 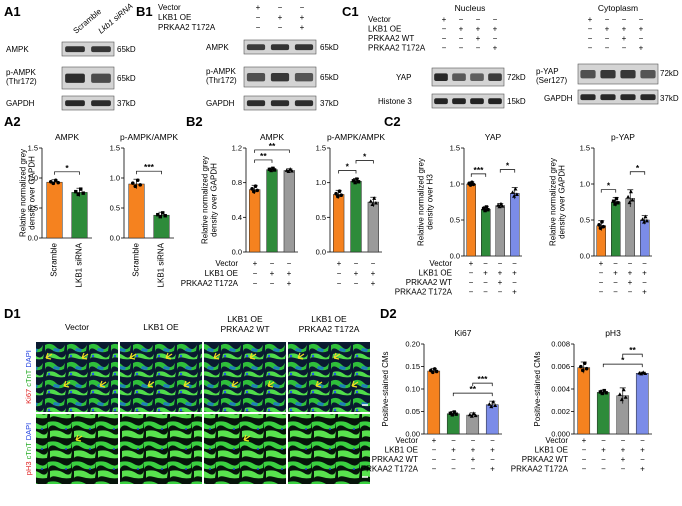 What do you see at coordinates (115, 238) in the screenshot?
I see `y-tick-label: 0.0` at bounding box center [115, 238].